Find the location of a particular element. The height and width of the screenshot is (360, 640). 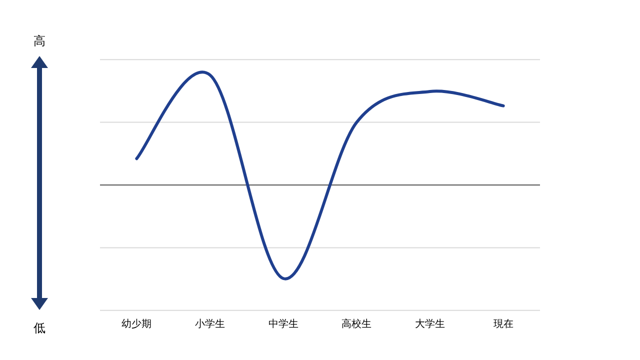

text: 低 is located at coordinates (40, 328).